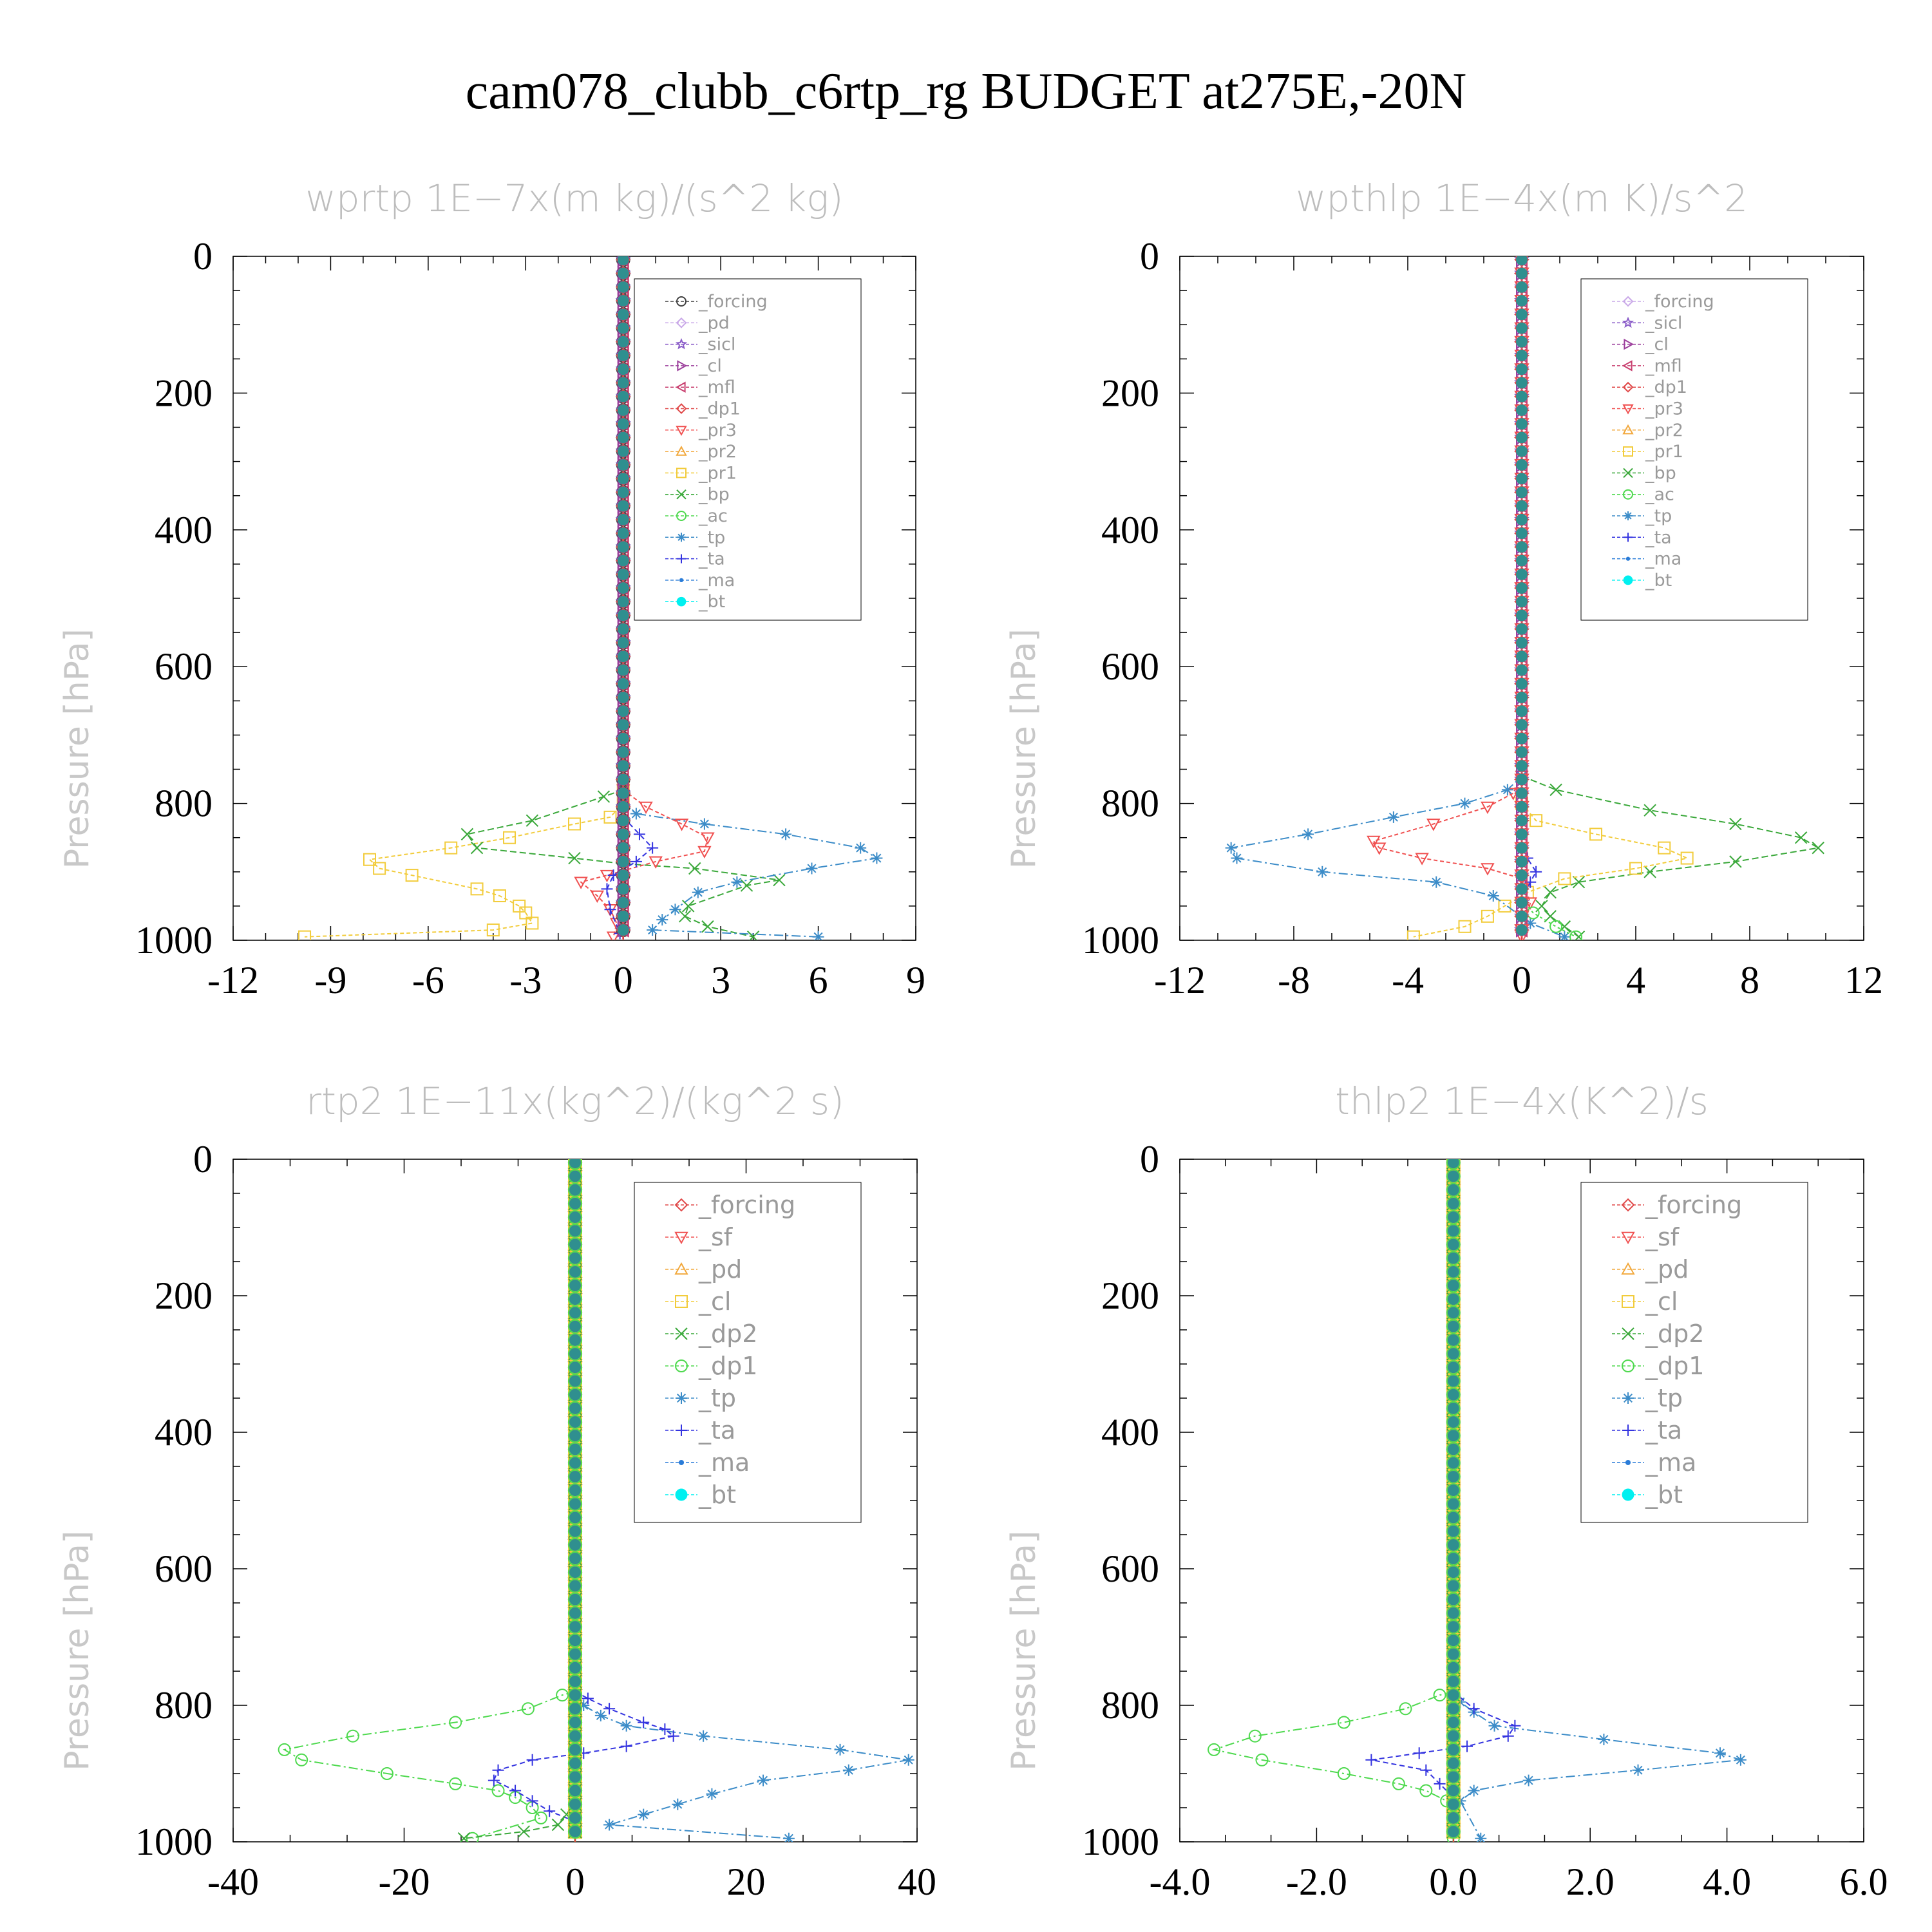 The image size is (1932, 1932). Describe the element at coordinates (1677, 1205) in the screenshot. I see `legend-item-forcing: _forcing` at that location.